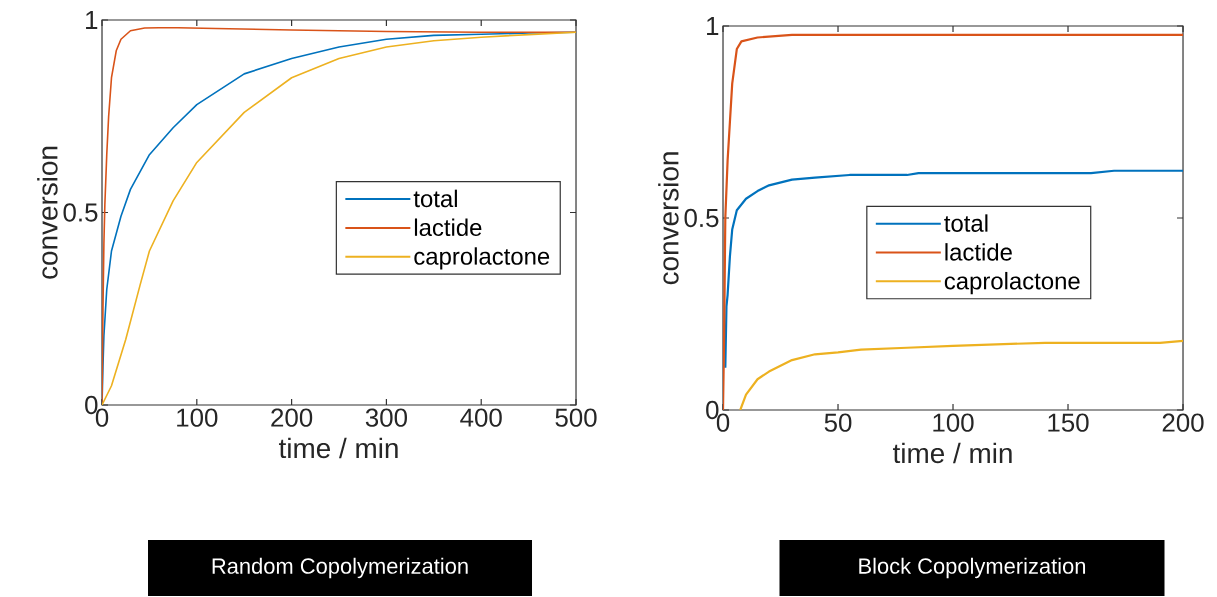 The height and width of the screenshot is (597, 1217). Describe the element at coordinates (481, 417) in the screenshot. I see `x-tick-label: 400` at that location.